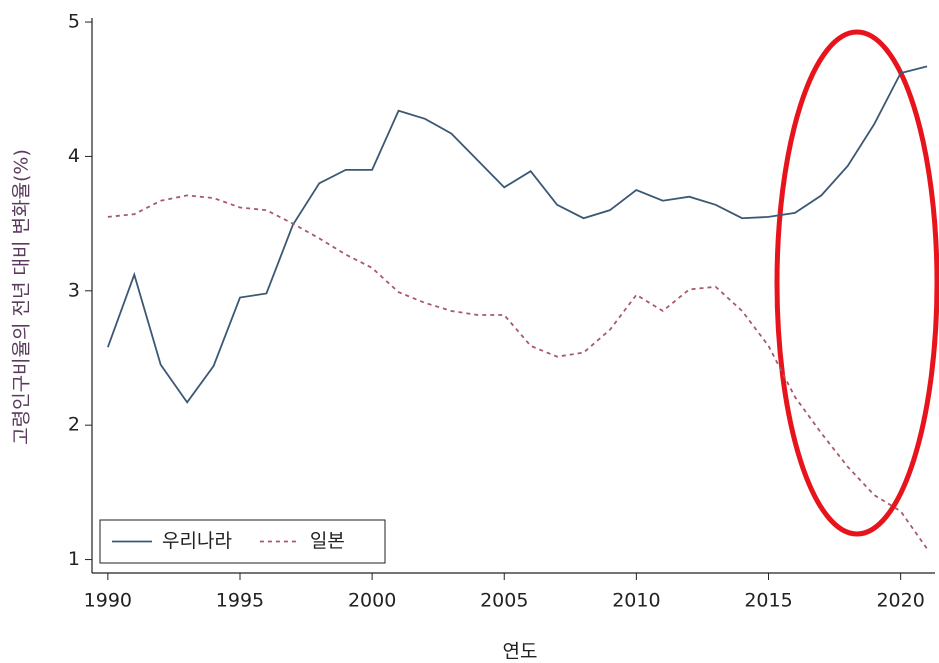 The image size is (939, 663). What do you see at coordinates (372, 601) in the screenshot?
I see `x-tick-label: 2000` at bounding box center [372, 601].